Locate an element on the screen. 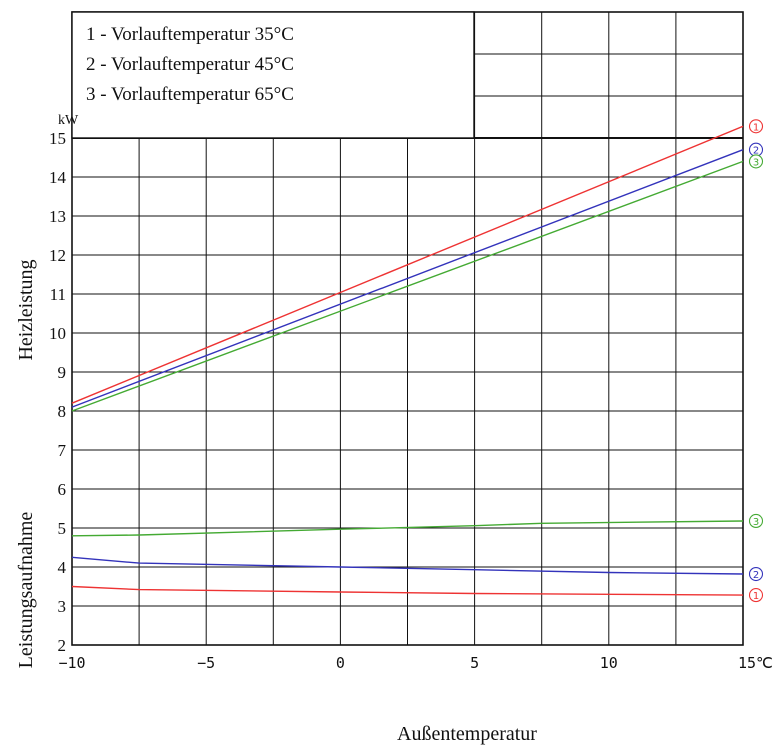 The width and height of the screenshot is (772, 747). y-tick-label: 6 is located at coordinates (62, 489).